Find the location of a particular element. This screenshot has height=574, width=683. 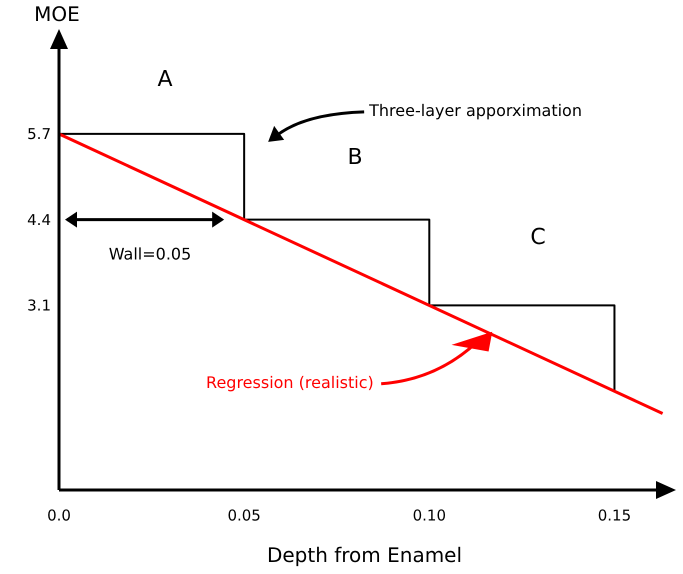

text: Regression (realistic) is located at coordinates (290, 382).